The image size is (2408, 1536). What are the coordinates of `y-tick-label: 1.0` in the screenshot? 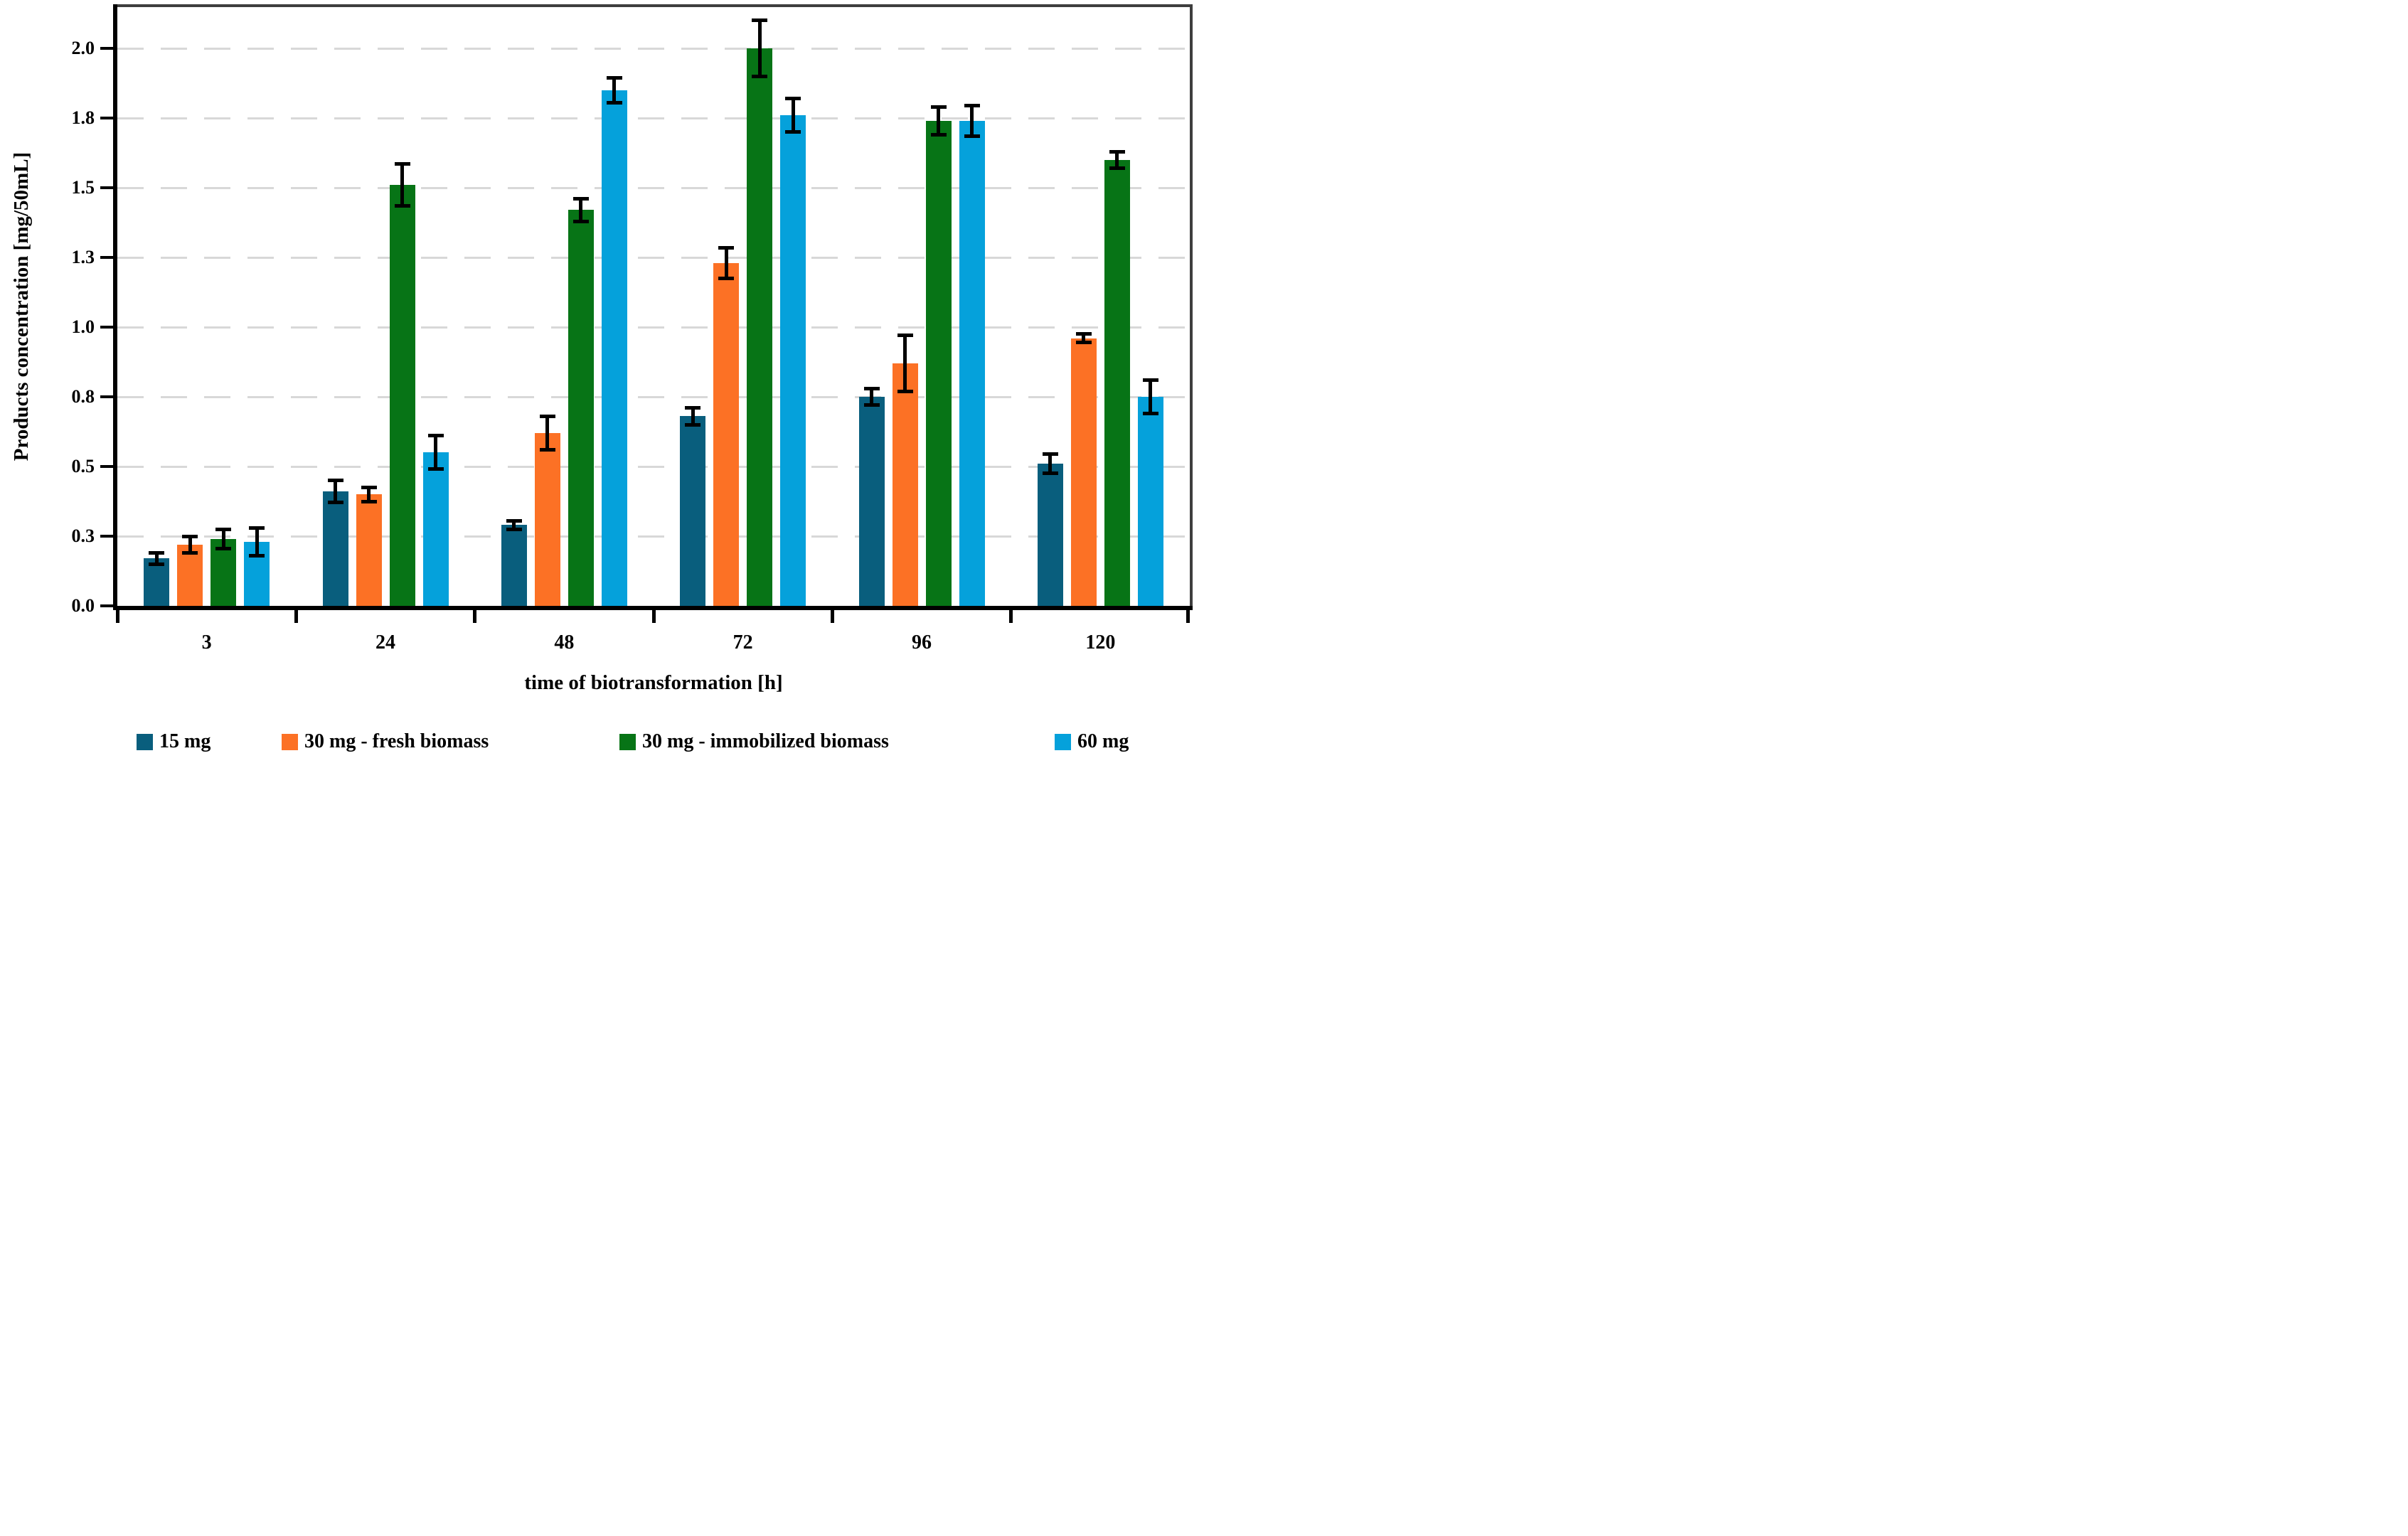 It's located at (83, 326).